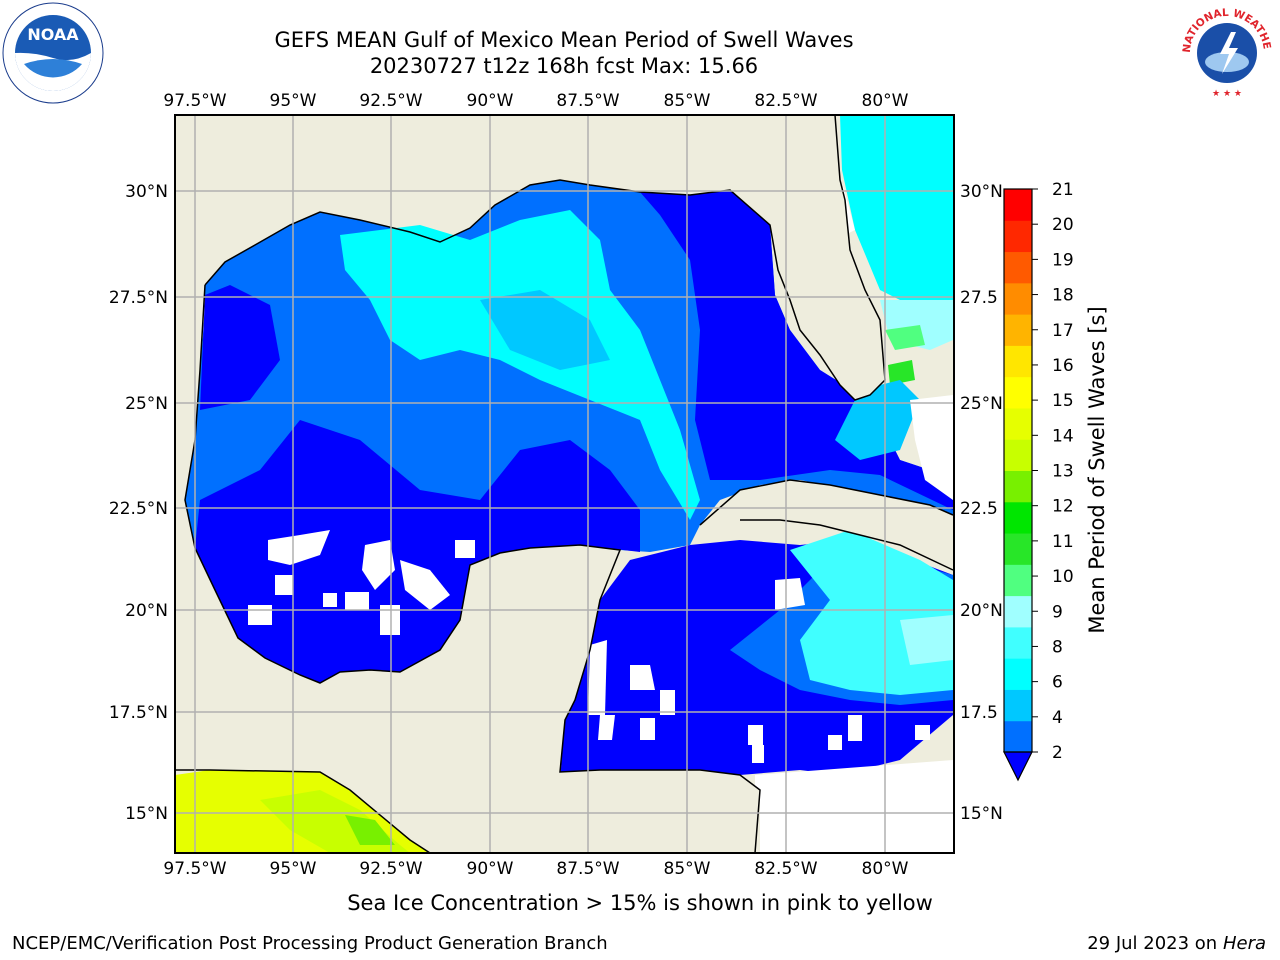 Image resolution: width=1280 pixels, height=960 pixels. I want to click on colorbar-tick-label: 19, so click(1063, 260).